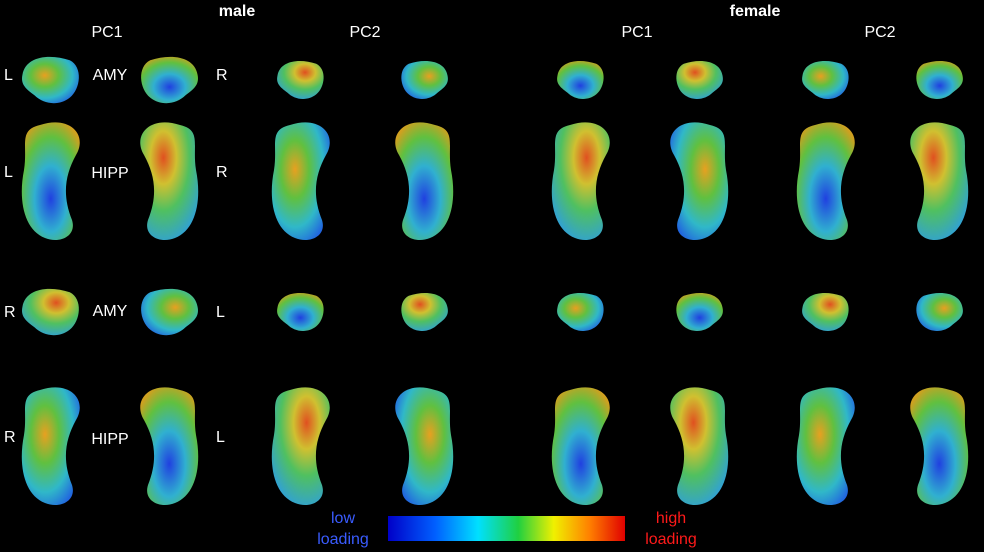 Image resolution: width=984 pixels, height=552 pixels. What do you see at coordinates (671, 518) in the screenshot?
I see `colorbar-label: high` at bounding box center [671, 518].